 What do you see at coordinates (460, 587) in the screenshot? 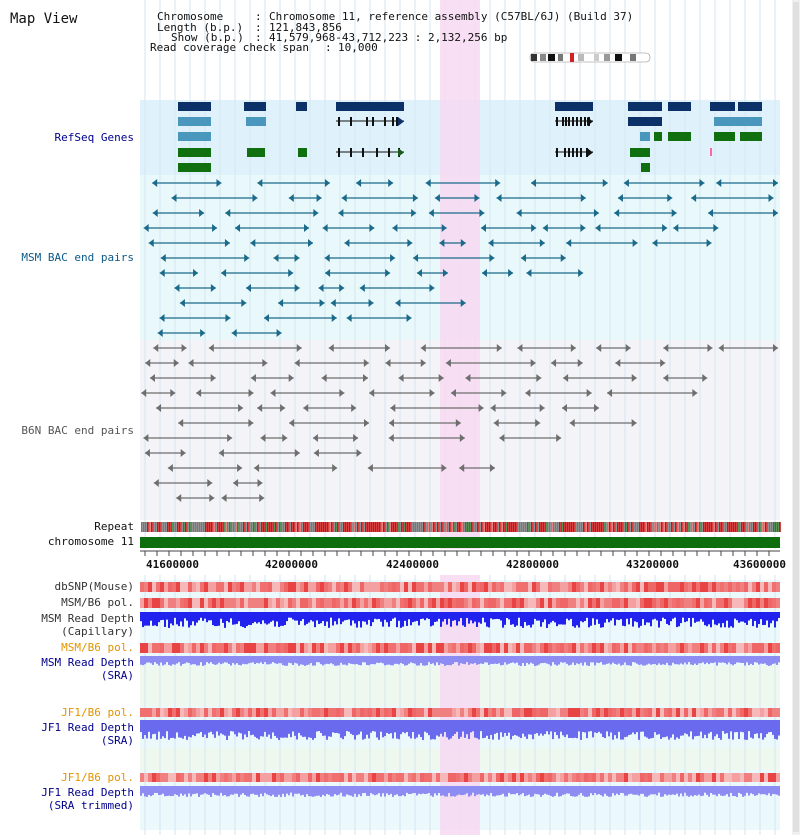
I see `dbsnp-heat-track` at bounding box center [460, 587].